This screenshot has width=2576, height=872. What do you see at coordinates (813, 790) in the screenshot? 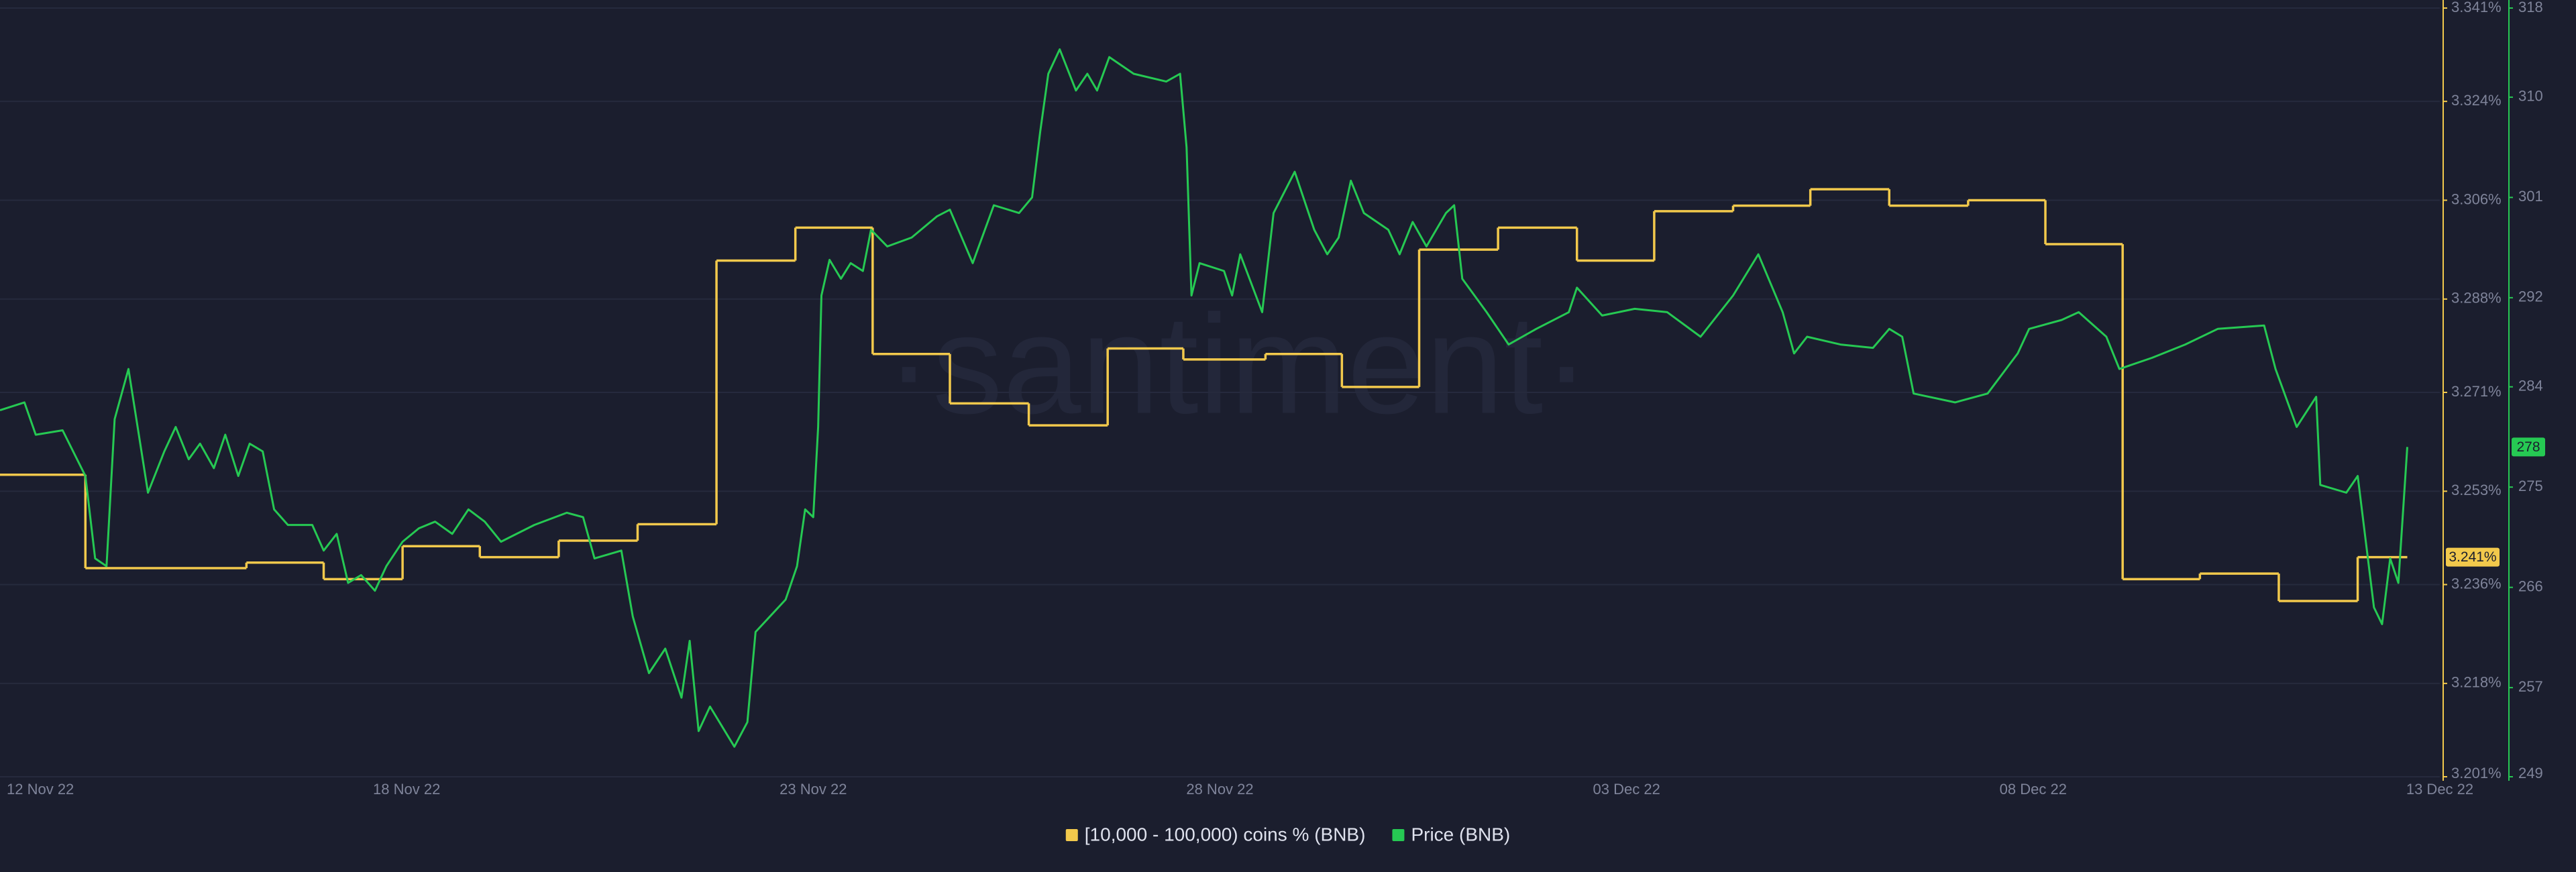
I see `x-tick-label: 23 Nov 22` at bounding box center [813, 790].